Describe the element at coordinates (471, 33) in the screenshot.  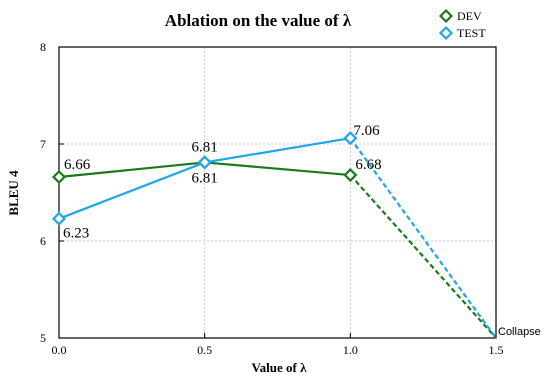
I see `legend-label-test: TEST` at that location.